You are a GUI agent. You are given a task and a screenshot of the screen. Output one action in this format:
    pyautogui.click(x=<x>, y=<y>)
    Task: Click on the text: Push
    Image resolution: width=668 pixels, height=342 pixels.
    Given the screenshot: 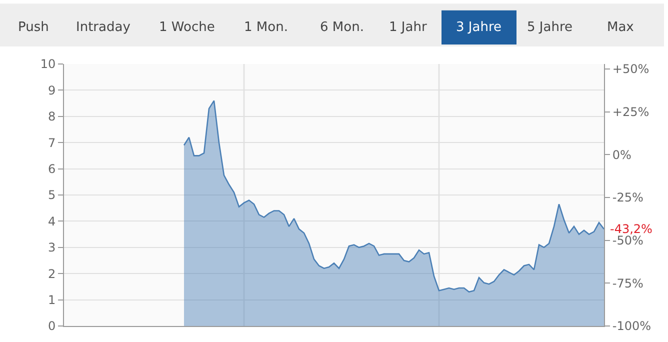 What is the action you would take?
    pyautogui.click(x=33, y=27)
    